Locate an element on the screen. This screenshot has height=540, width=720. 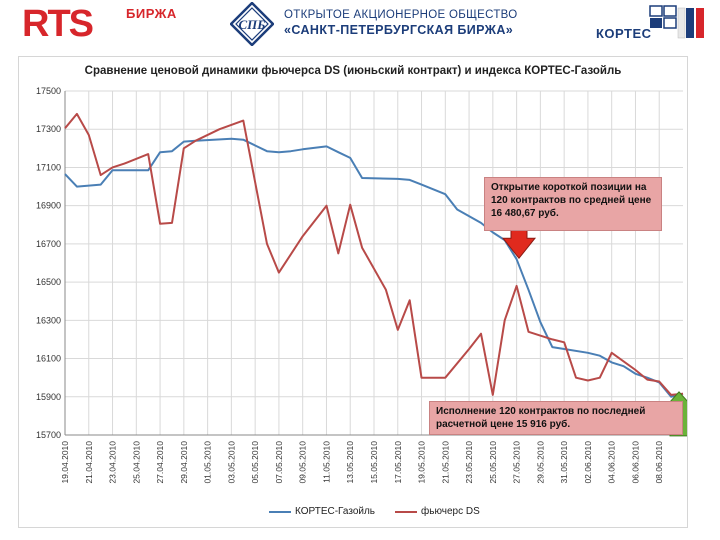
y-tick-label: 15900 is located at coordinates (48, 397).